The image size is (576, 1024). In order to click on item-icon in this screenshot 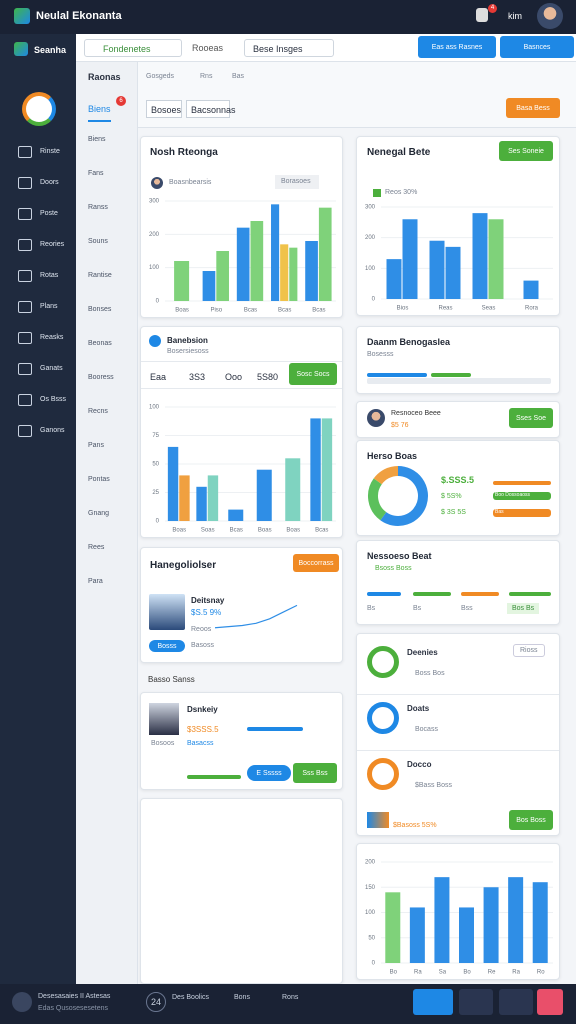, I will do `click(383, 718)`.